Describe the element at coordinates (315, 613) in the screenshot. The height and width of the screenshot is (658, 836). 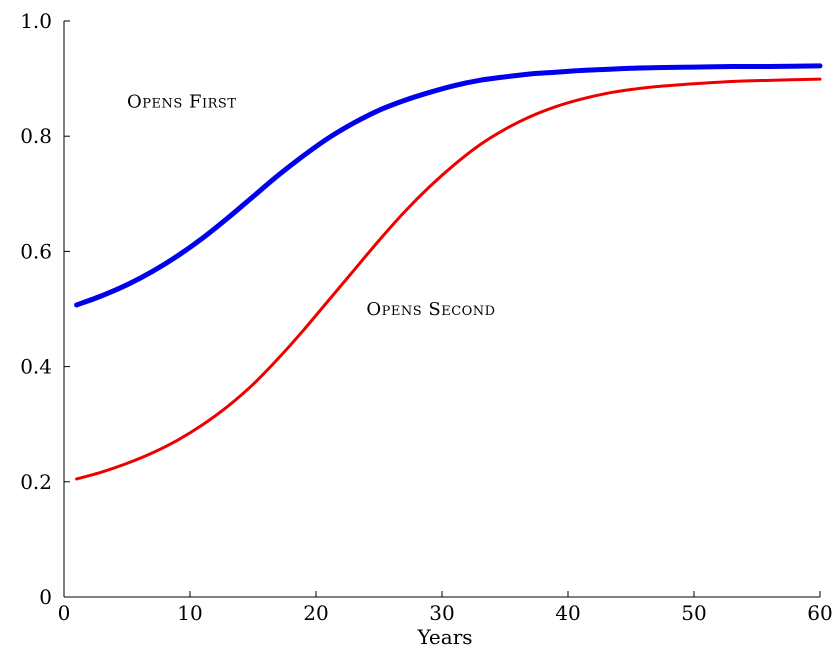
I see `x-tick-label: 20` at that location.